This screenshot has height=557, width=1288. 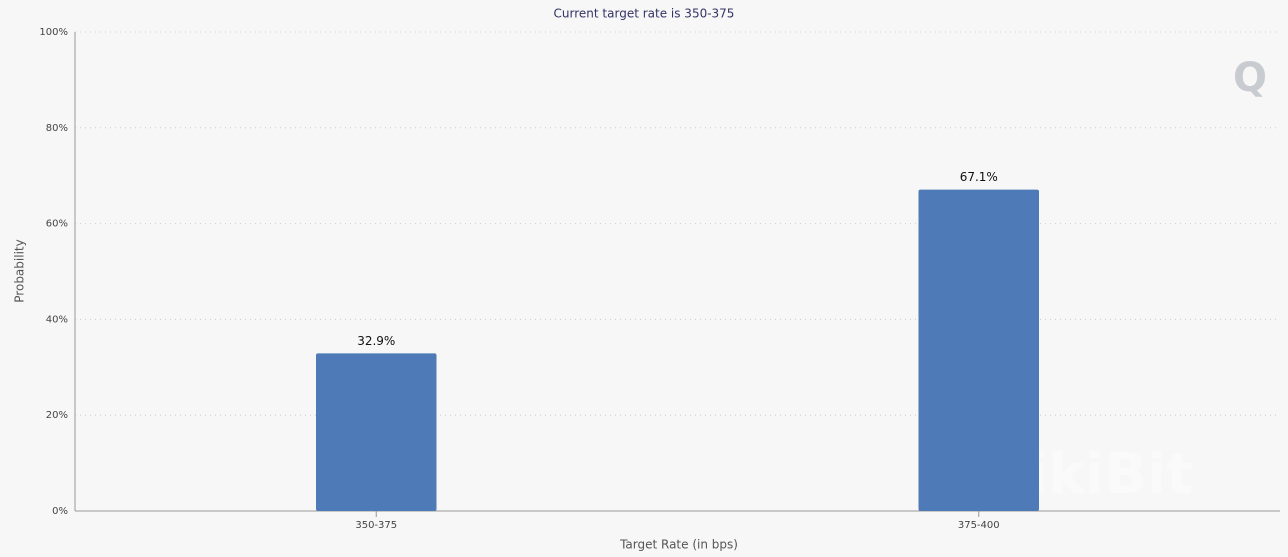 I want to click on x-tick-label: 375-400, so click(x=979, y=525).